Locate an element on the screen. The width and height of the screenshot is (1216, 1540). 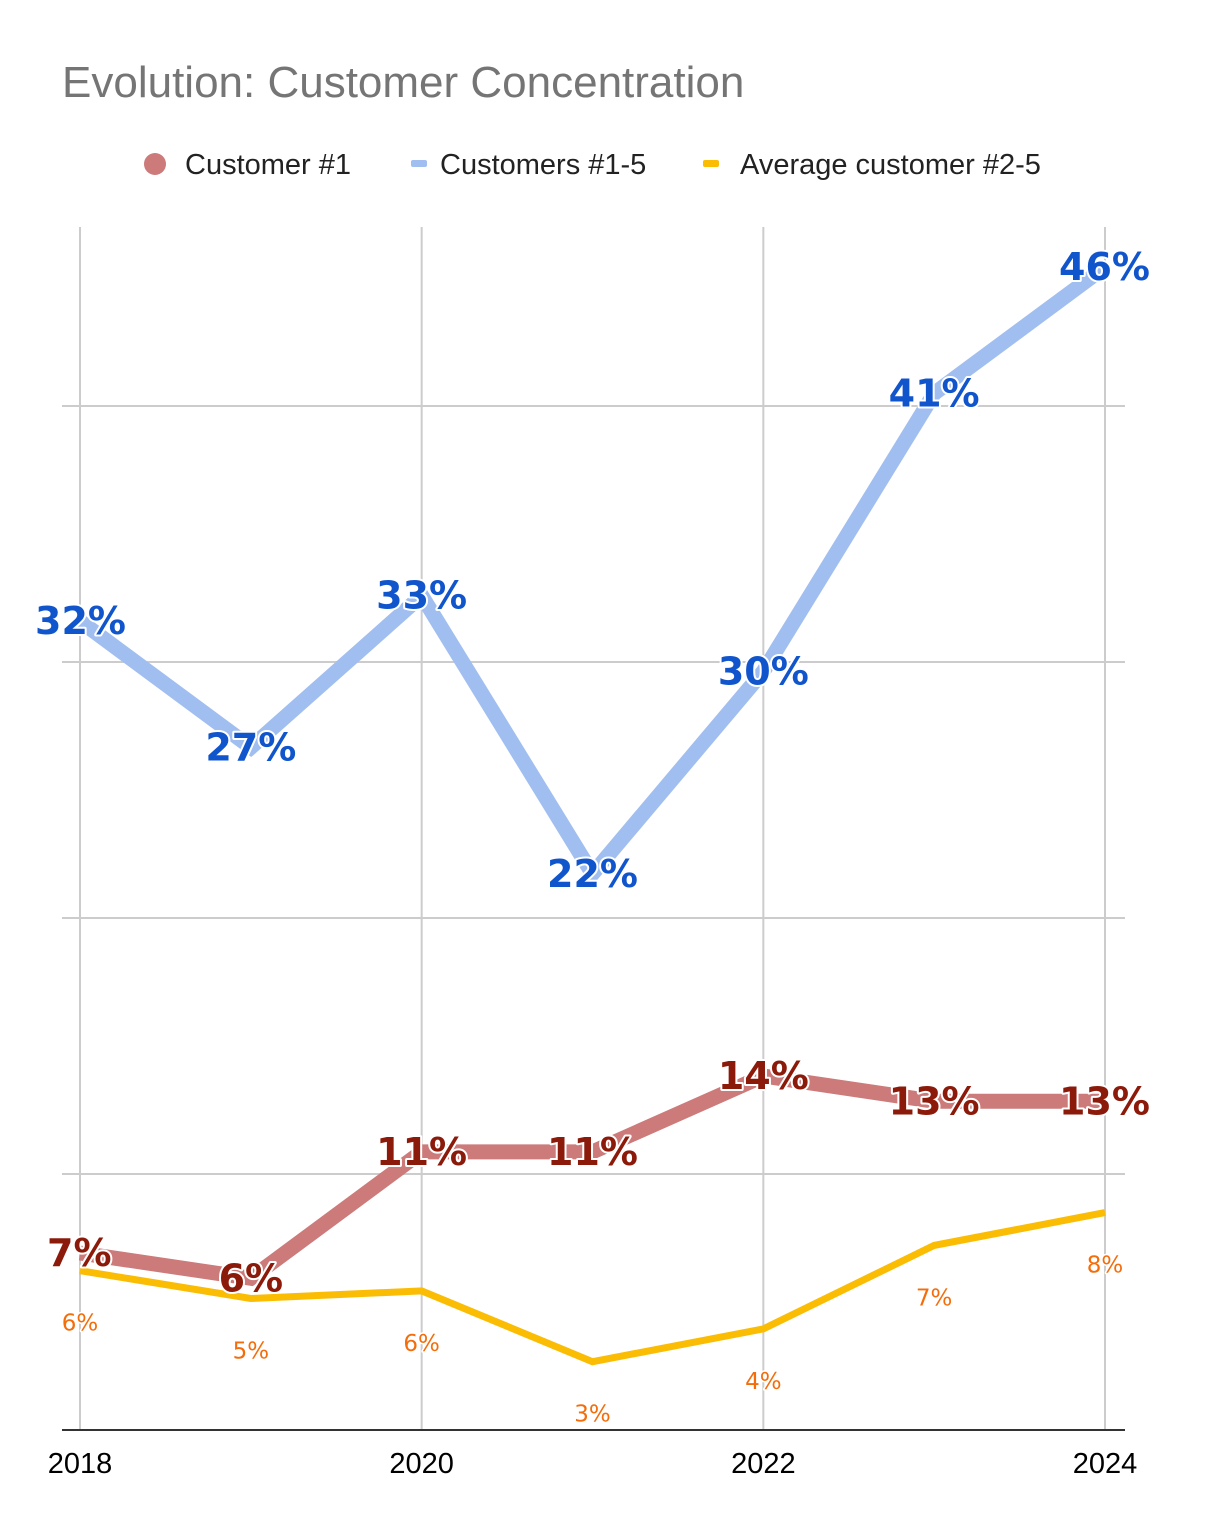
data-label-average-customer-2-5: 7% is located at coordinates (934, 1298).